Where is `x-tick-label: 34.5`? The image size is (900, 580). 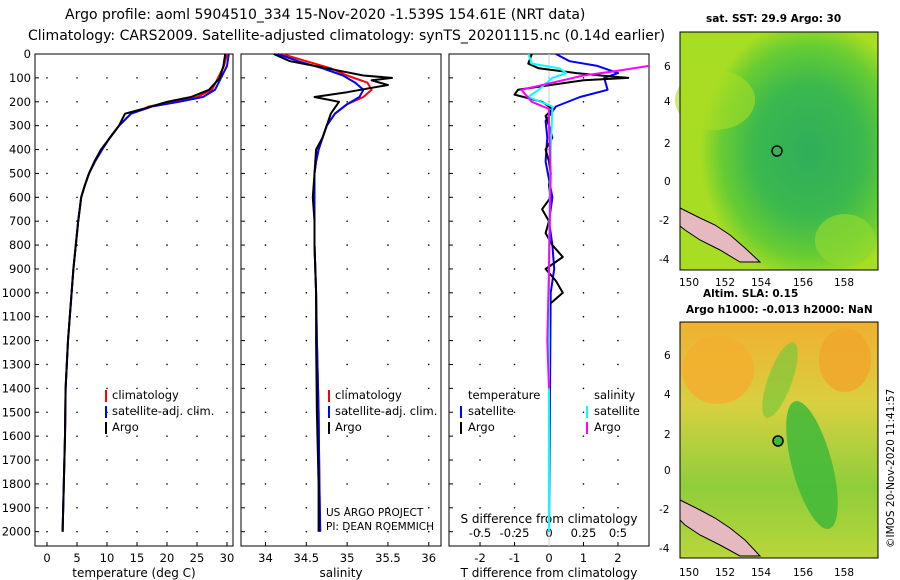 x-tick-label: 34.5 is located at coordinates (307, 558).